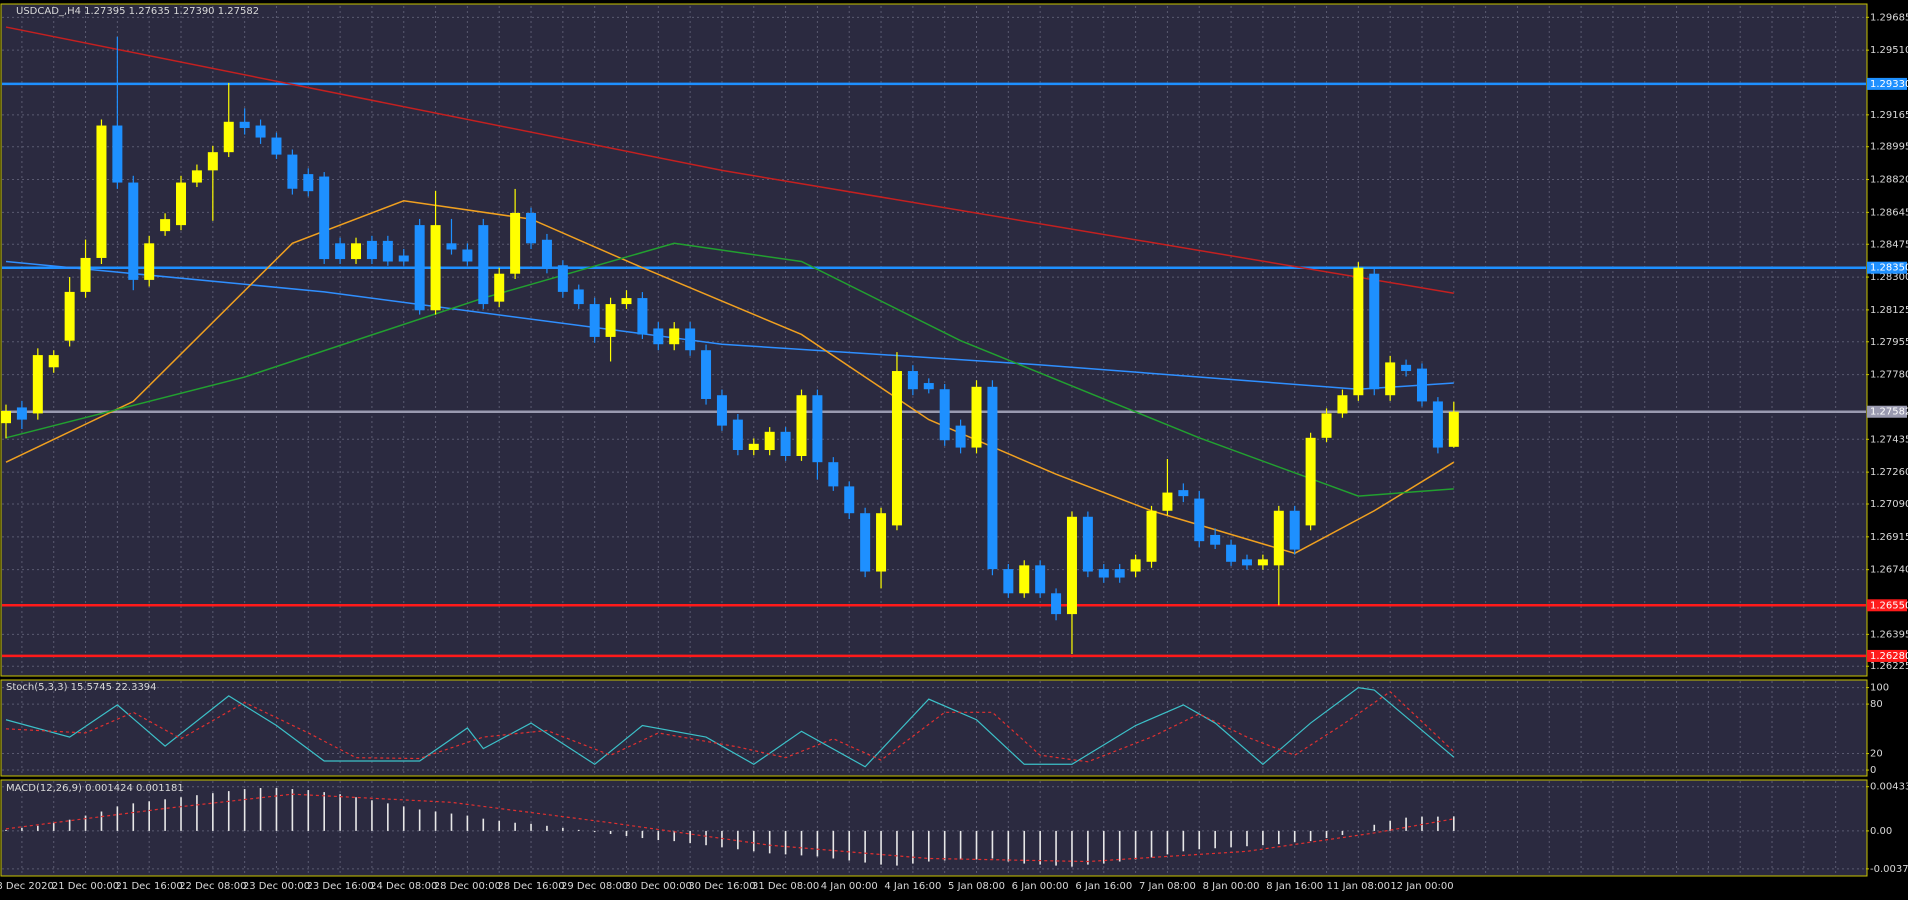 The width and height of the screenshot is (1908, 900). I want to click on y-tick-label: 1.27955, so click(1889, 342).